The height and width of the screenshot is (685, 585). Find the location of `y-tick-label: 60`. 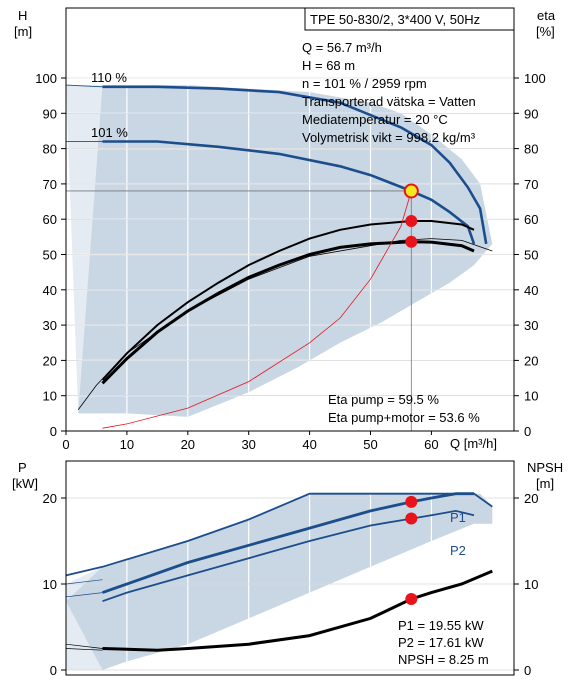

y-tick-label: 60 is located at coordinates (50, 219).